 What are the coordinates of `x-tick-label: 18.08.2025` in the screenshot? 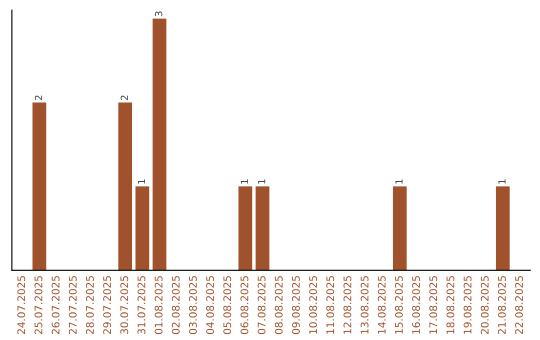 It's located at (450, 305).